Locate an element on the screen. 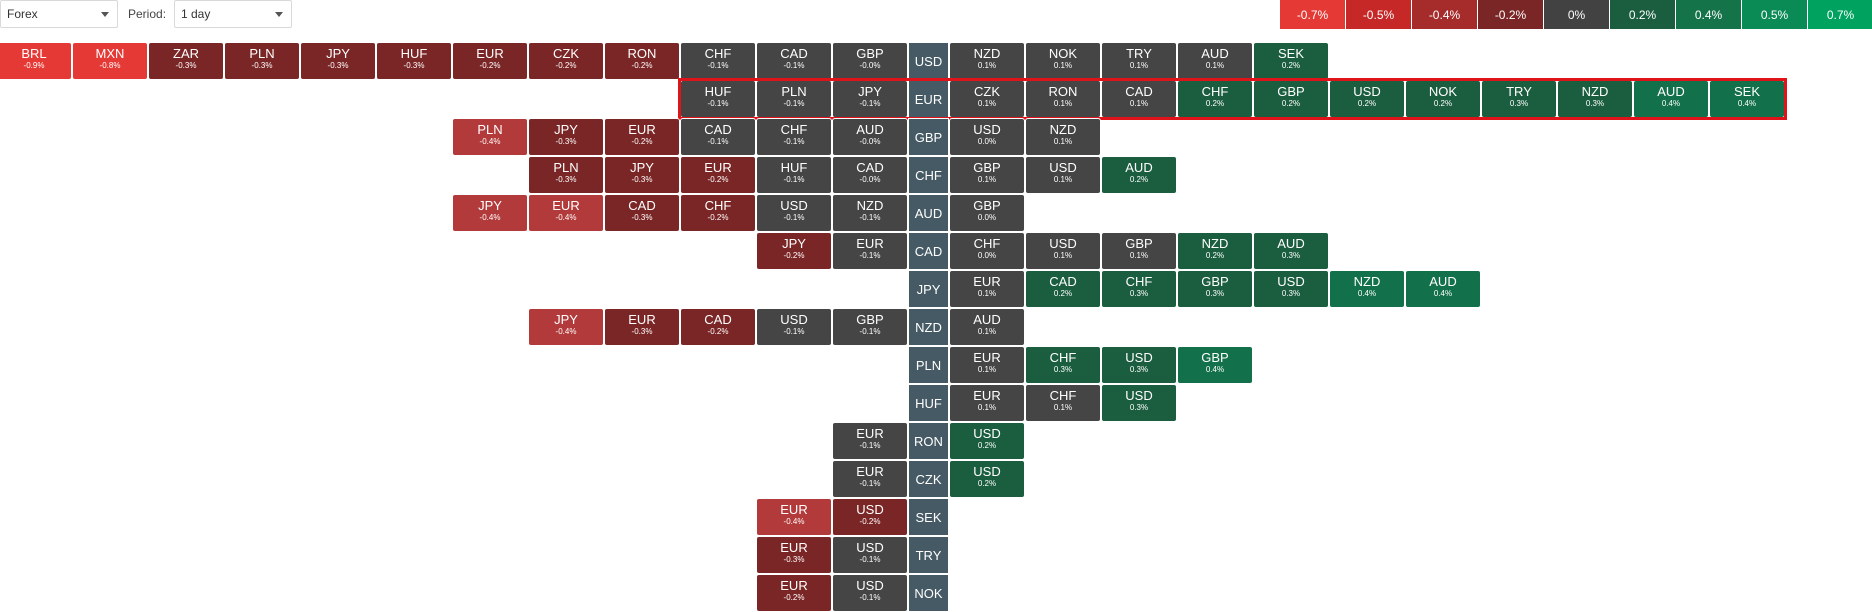 The image size is (1872, 612). currency-pair-cell: CZK 0.1% is located at coordinates (987, 99).